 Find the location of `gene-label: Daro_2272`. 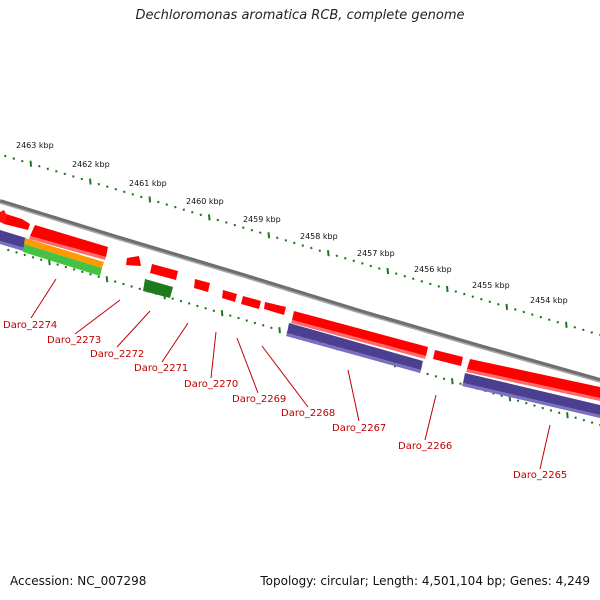

gene-label: Daro_2272 is located at coordinates (117, 354).